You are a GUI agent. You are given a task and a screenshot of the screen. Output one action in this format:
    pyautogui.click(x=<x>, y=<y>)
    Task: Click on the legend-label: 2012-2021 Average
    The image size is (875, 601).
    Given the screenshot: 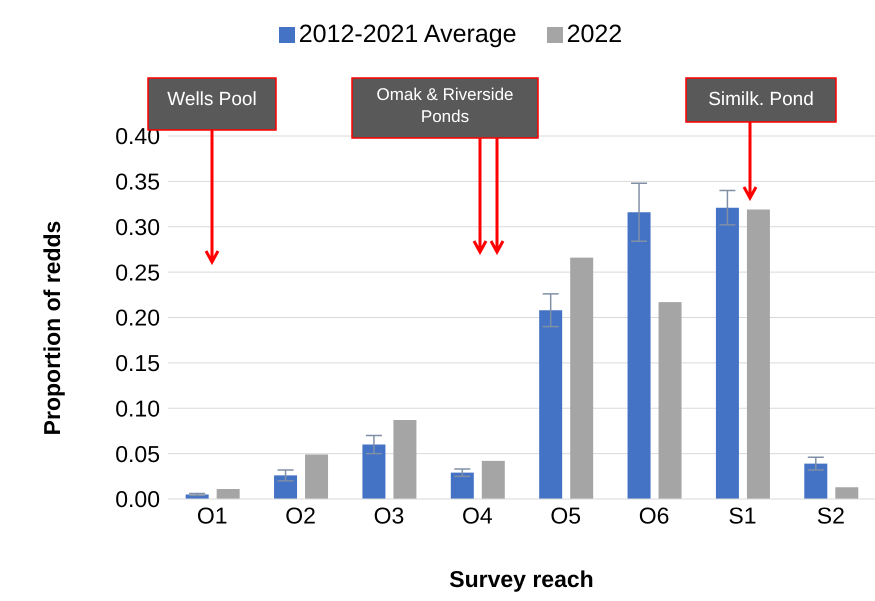 What is the action you would take?
    pyautogui.click(x=407, y=34)
    